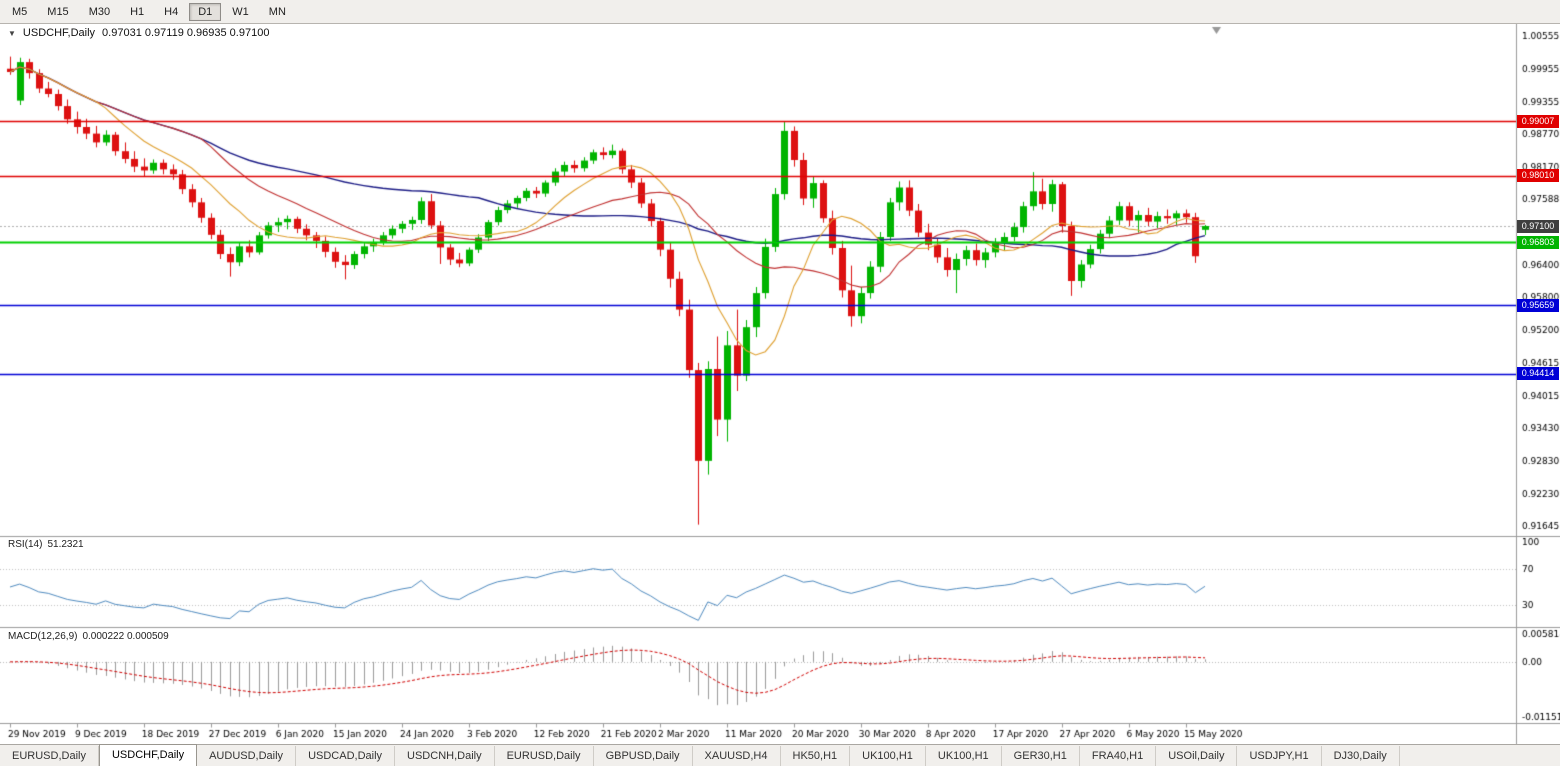 This screenshot has width=1560, height=766. Describe the element at coordinates (20, 11) in the screenshot. I see `timeframe-button-m5: M5` at that location.